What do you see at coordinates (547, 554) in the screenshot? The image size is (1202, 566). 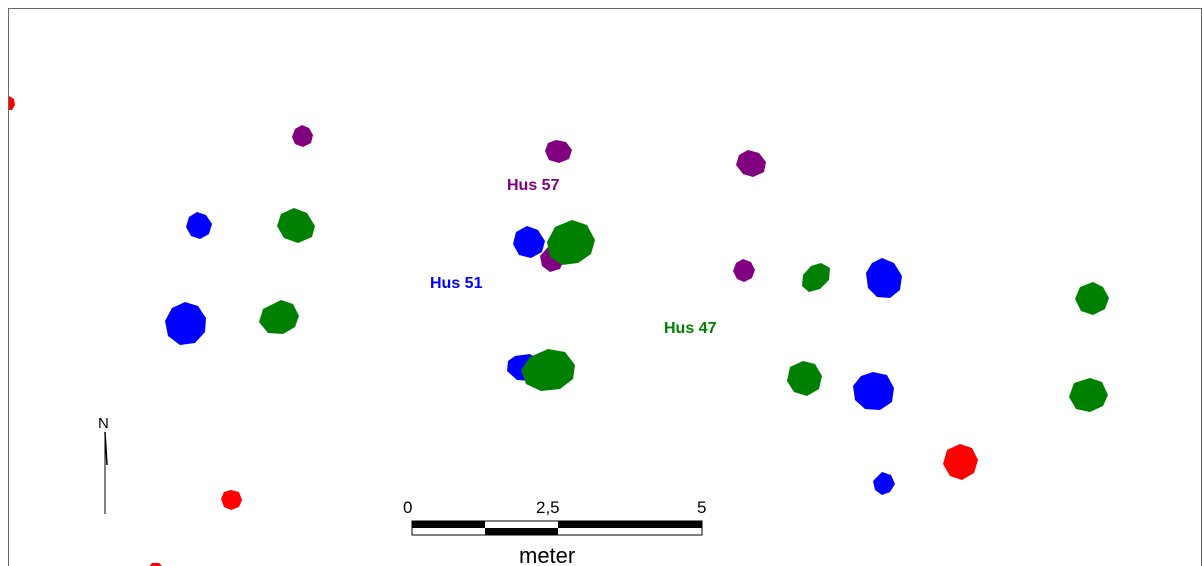 I see `scale-unit: meter` at bounding box center [547, 554].